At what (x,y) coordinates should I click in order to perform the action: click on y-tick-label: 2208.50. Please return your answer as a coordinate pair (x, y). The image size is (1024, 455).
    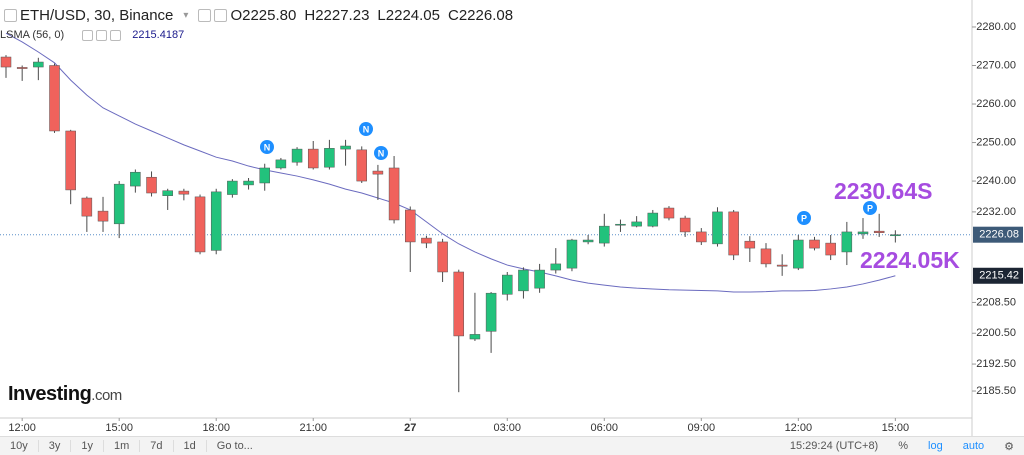
    Looking at the image, I should click on (996, 302).